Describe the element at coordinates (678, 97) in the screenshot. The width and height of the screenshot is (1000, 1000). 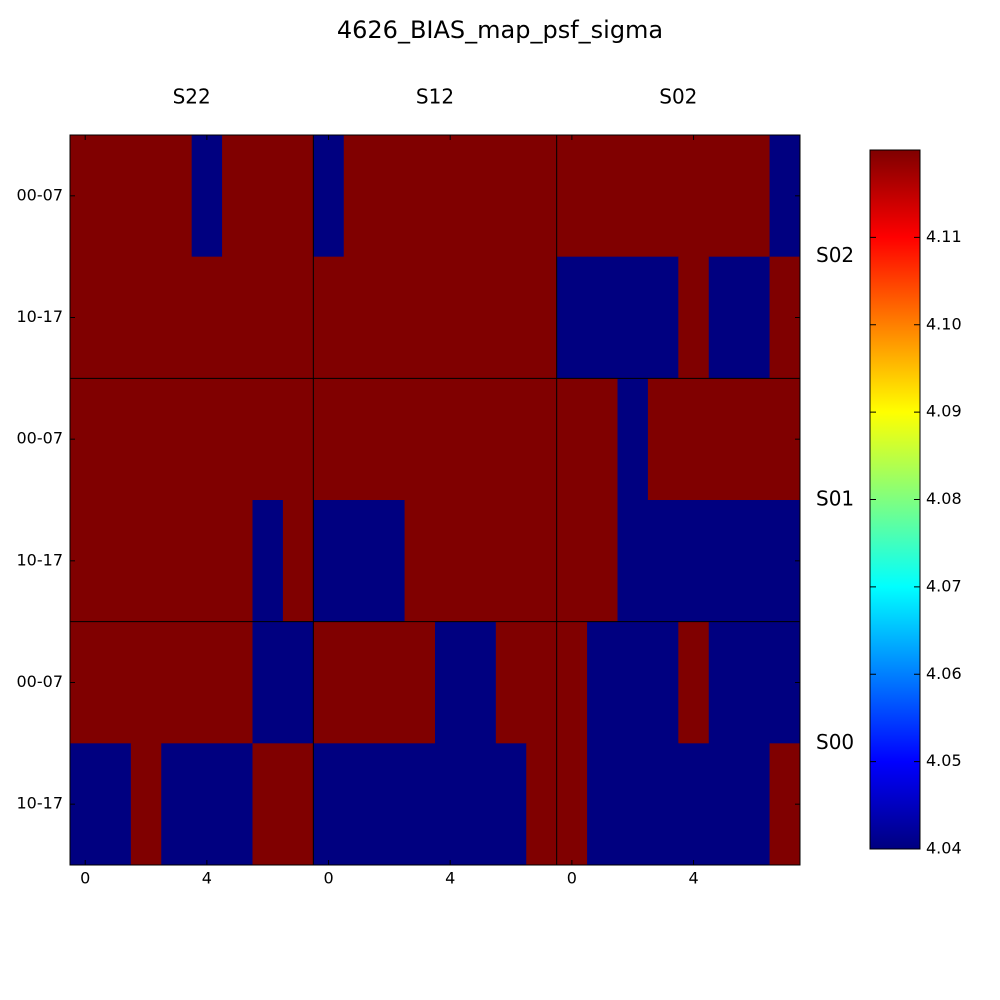
I see `column-group-label: S02` at that location.